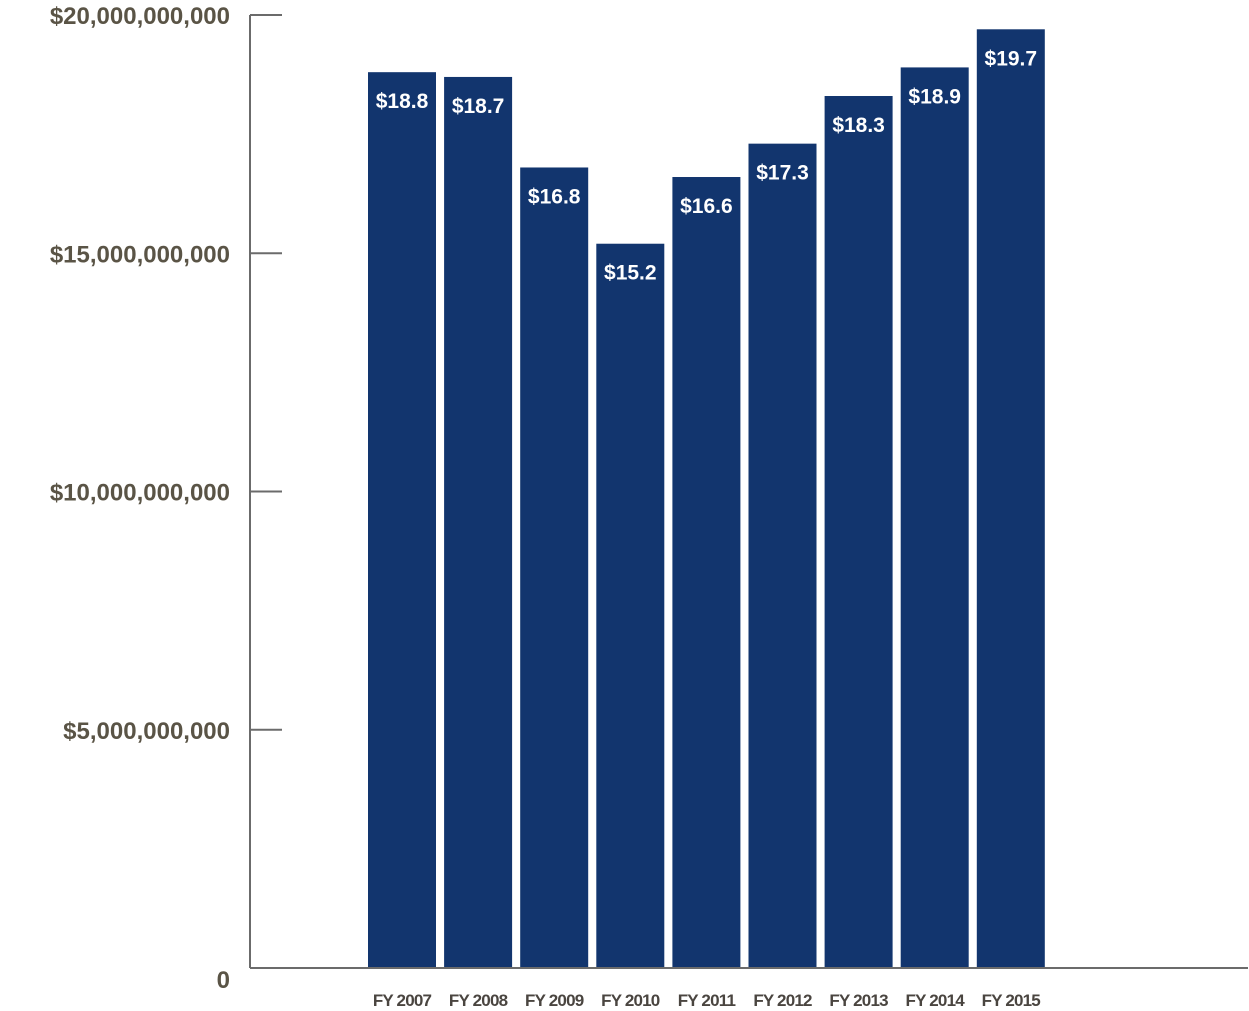 The height and width of the screenshot is (1011, 1249). What do you see at coordinates (1011, 1000) in the screenshot?
I see `x-tick-label: FY 2015` at bounding box center [1011, 1000].